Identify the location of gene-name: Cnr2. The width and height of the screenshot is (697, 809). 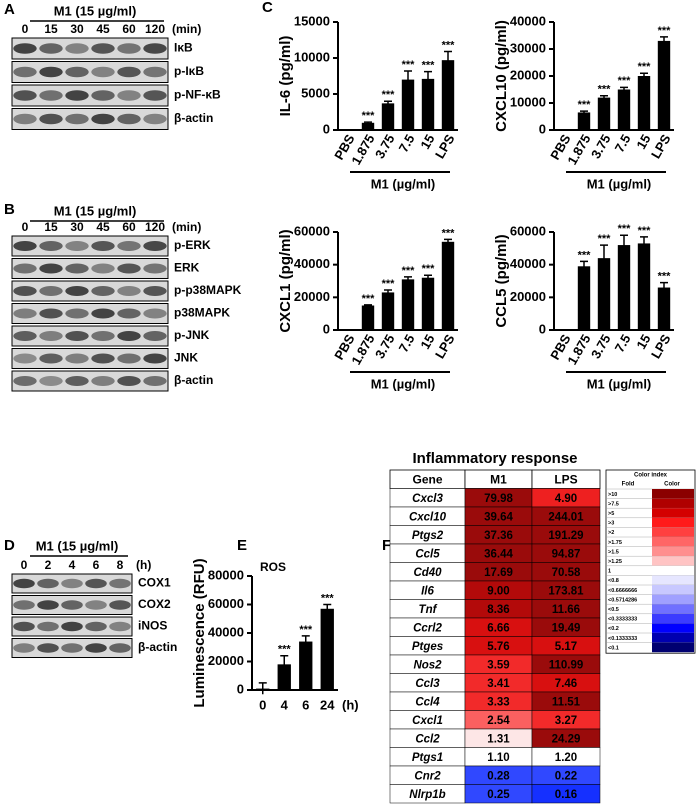
(427, 776).